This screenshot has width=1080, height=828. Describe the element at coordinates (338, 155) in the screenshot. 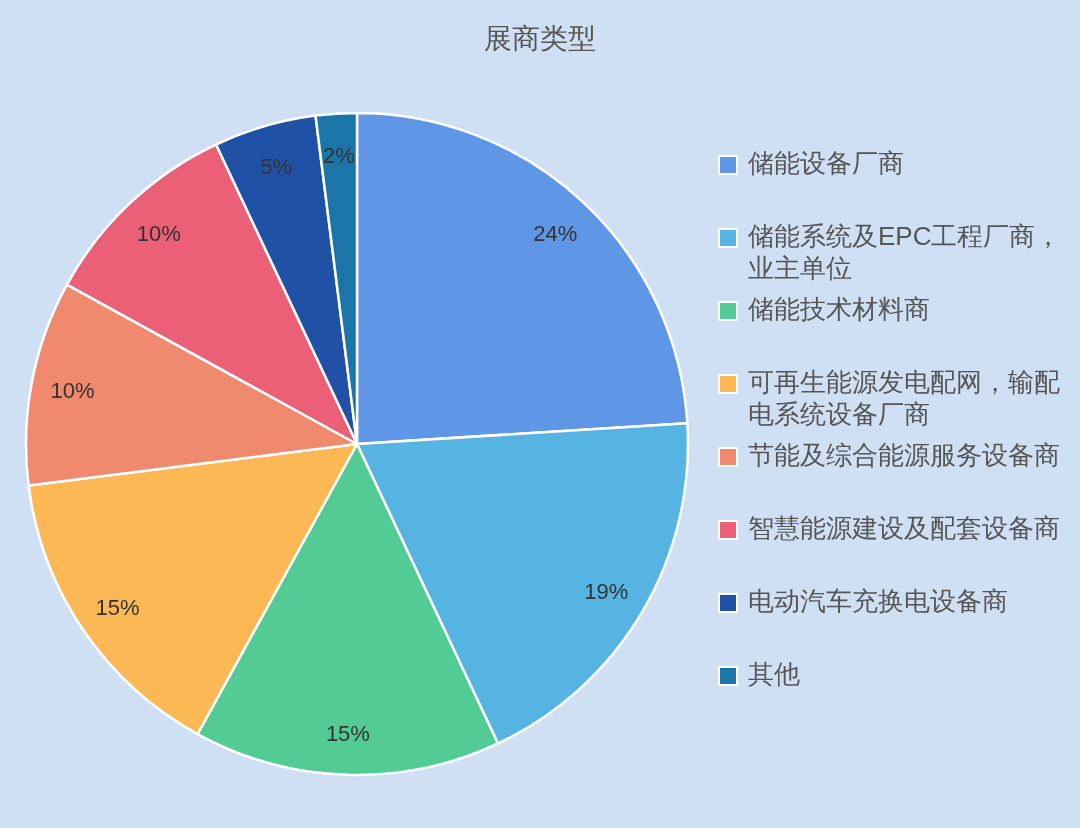

I see `data-label: 2%` at that location.